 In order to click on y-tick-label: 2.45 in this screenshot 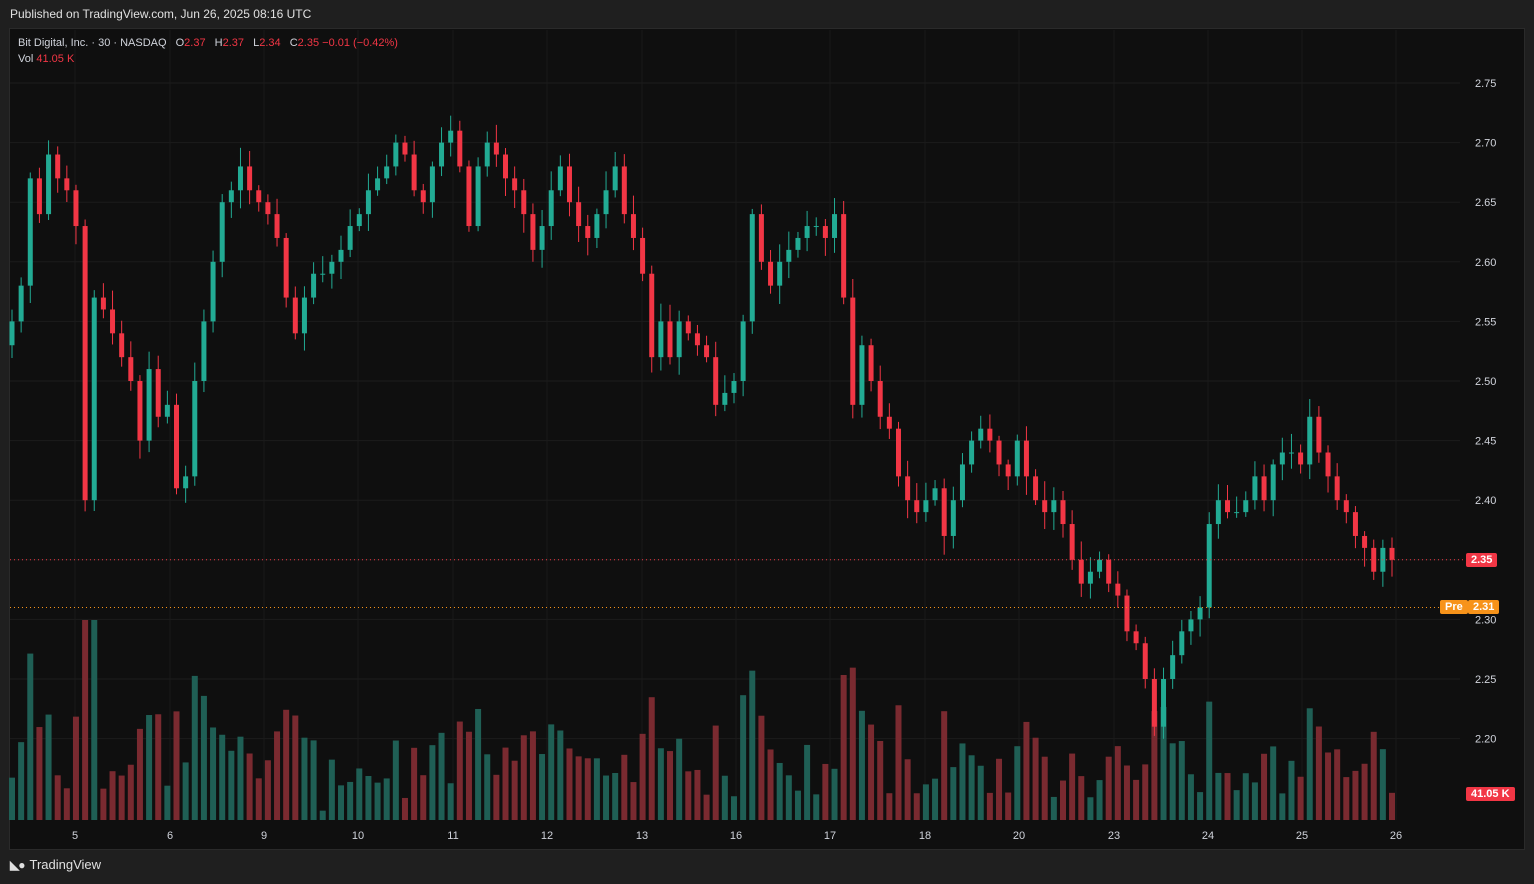, I will do `click(1485, 442)`.